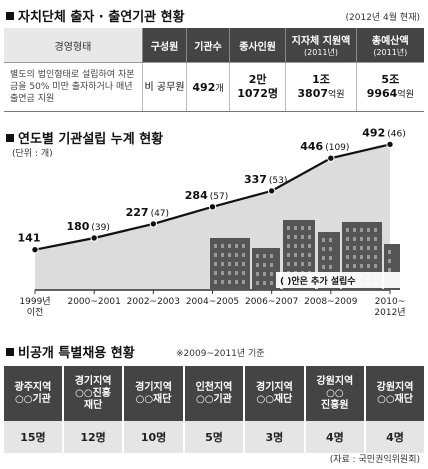 The image size is (428, 469). I want to click on header-count: 기관수, so click(208, 45).